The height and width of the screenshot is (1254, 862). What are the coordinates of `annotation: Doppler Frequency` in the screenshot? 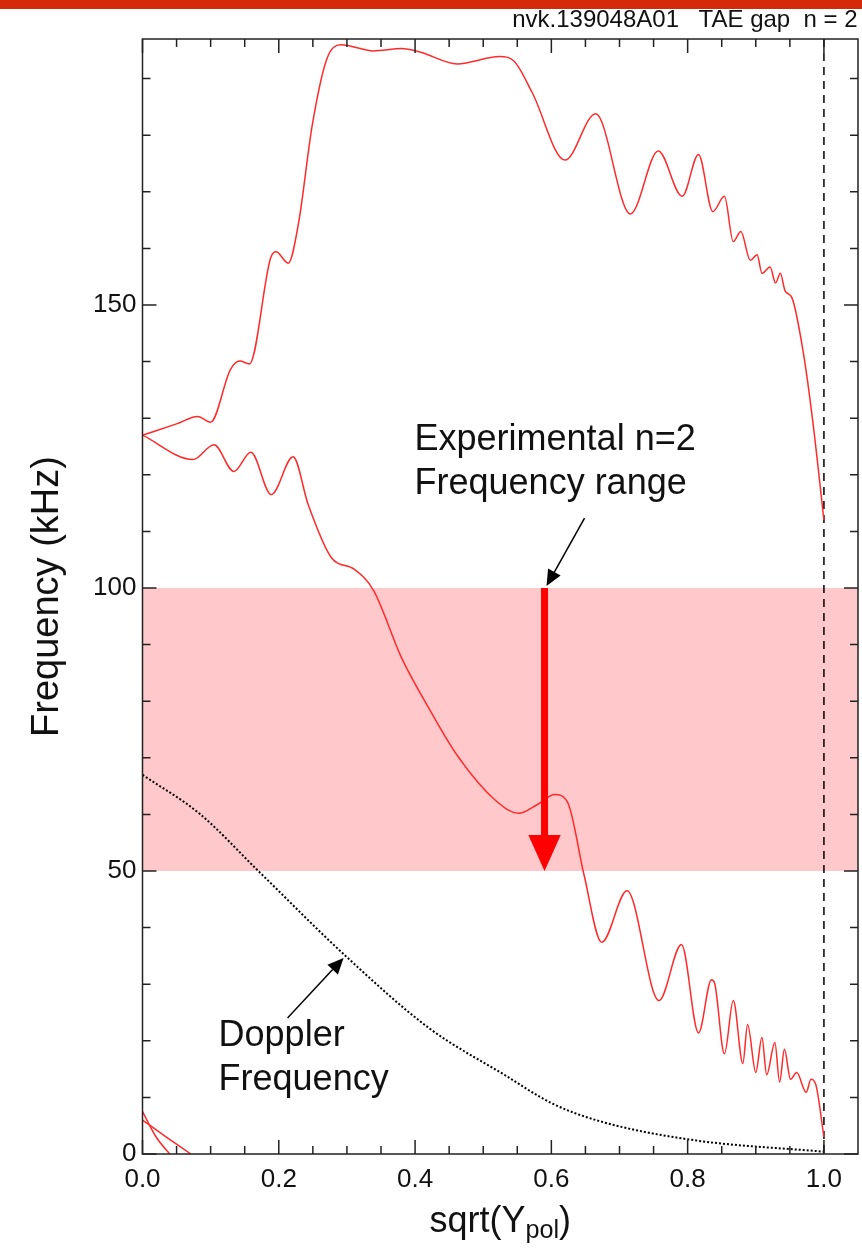 It's located at (303, 1055).